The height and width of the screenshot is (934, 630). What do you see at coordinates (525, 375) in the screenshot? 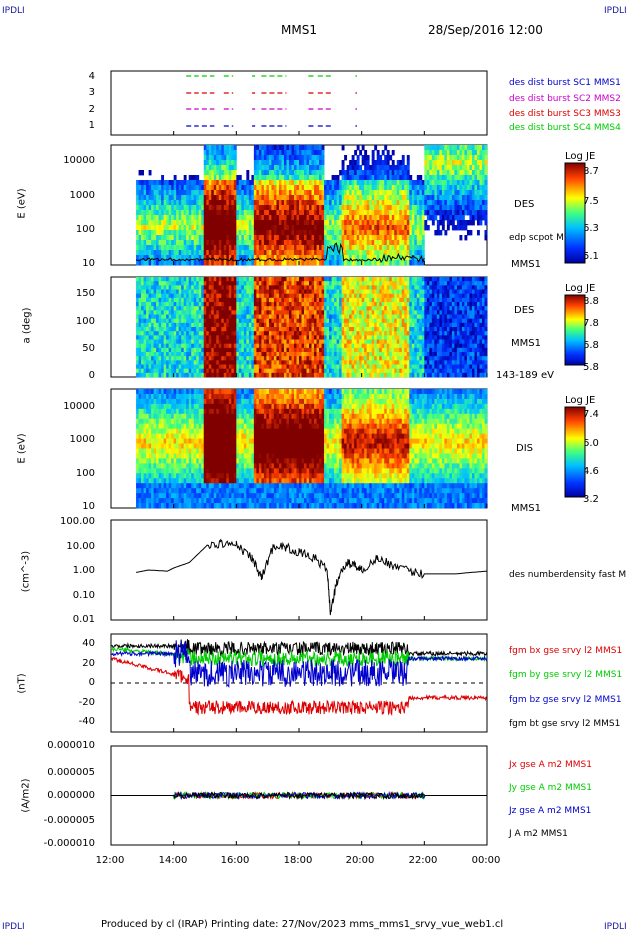
I see `side-label-energy-range: 143-189 eV` at bounding box center [525, 375].